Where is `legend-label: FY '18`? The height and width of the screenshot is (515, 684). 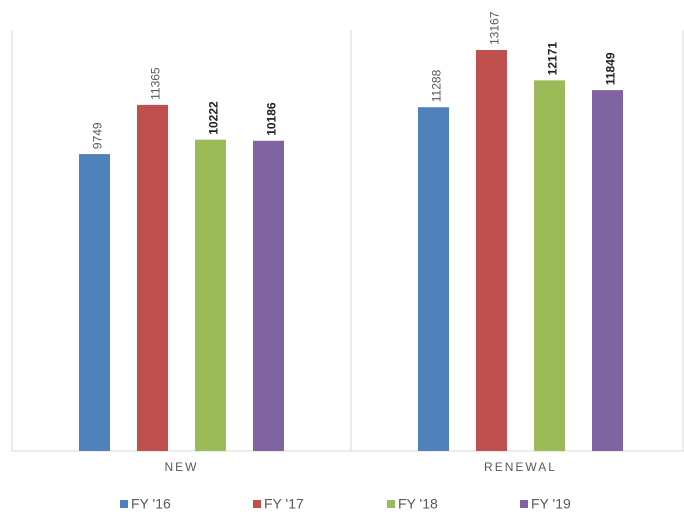 legend-label: FY '18 is located at coordinates (418, 504).